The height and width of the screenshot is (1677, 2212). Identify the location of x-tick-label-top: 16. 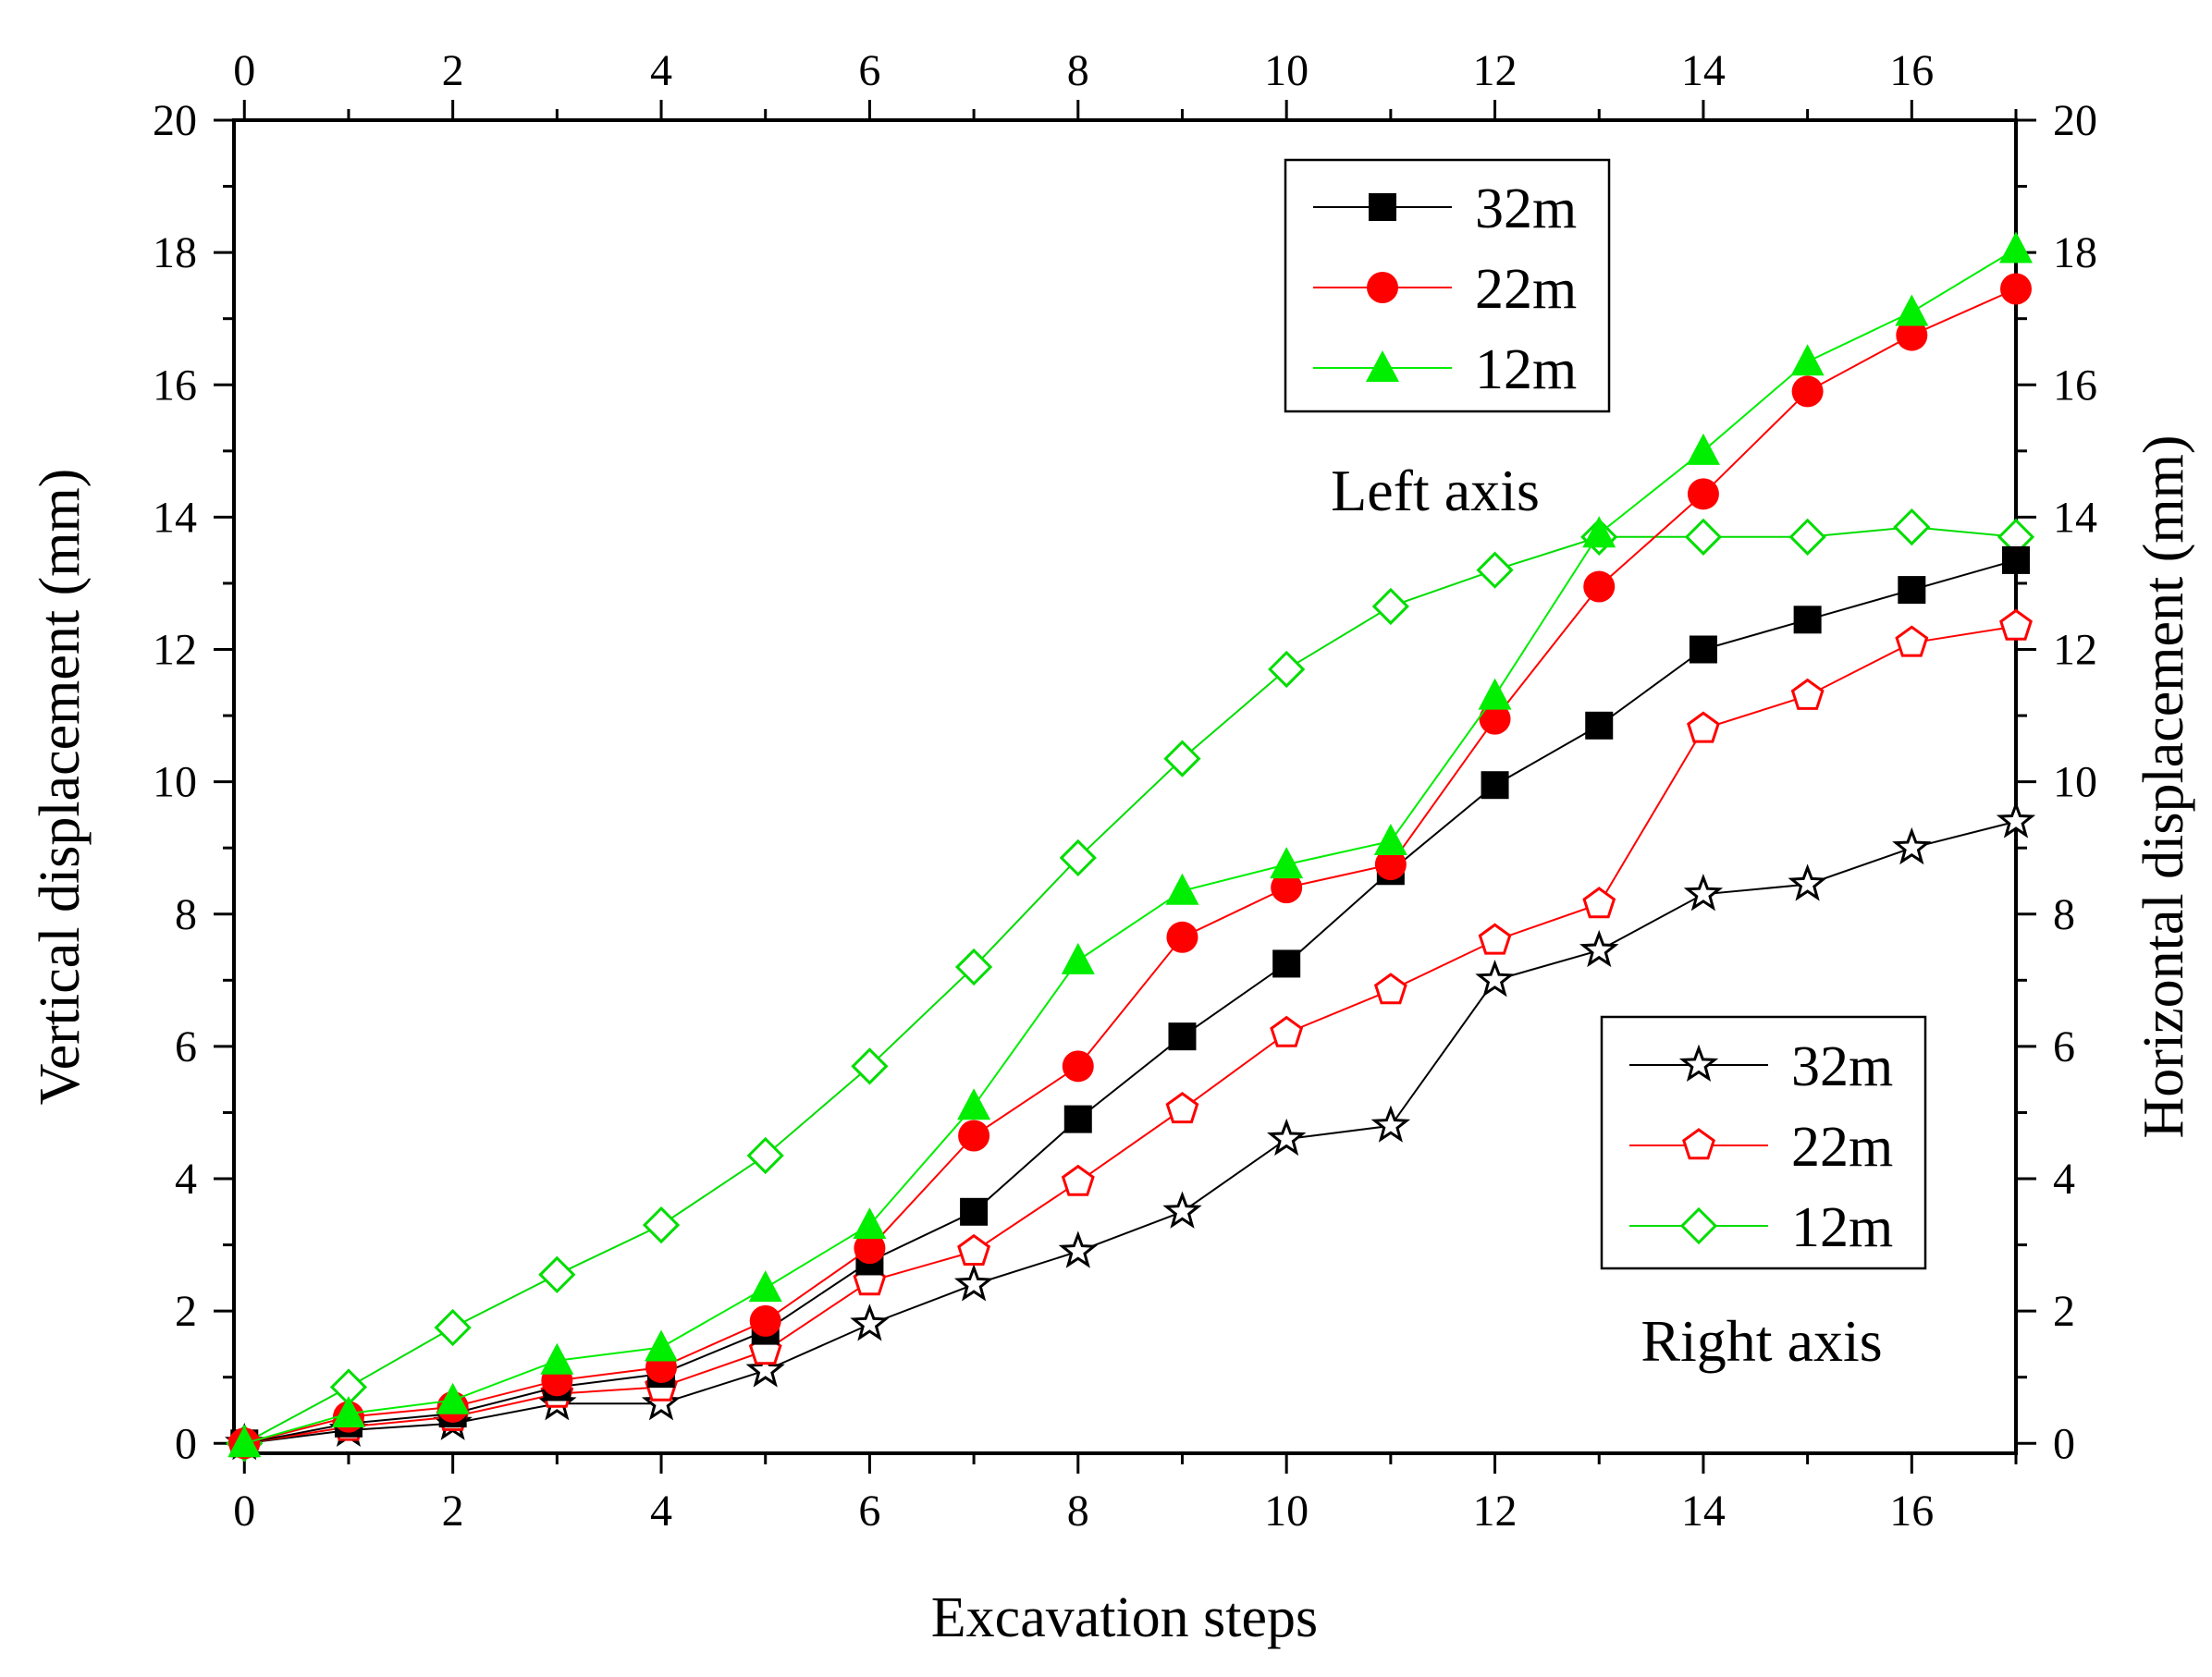
(1912, 70).